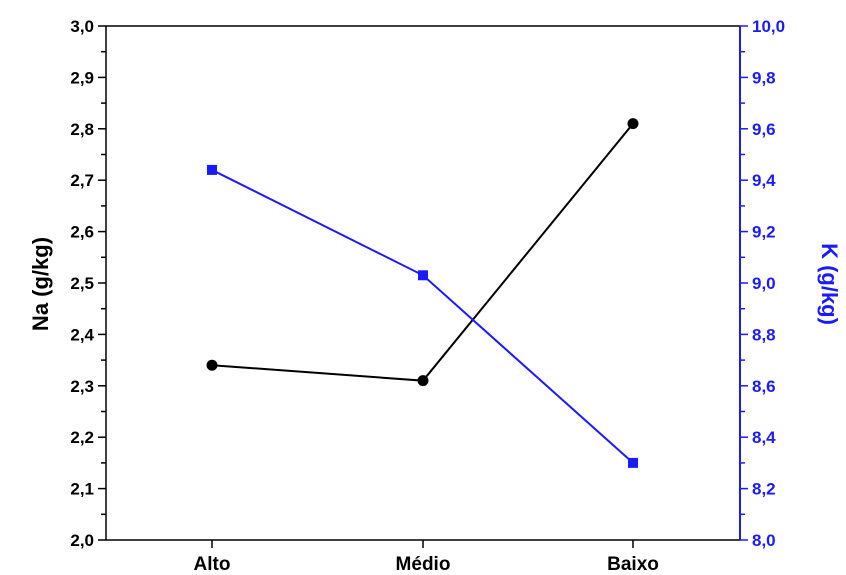 The width and height of the screenshot is (846, 575). I want to click on x-tick-label: Alto, so click(212, 564).